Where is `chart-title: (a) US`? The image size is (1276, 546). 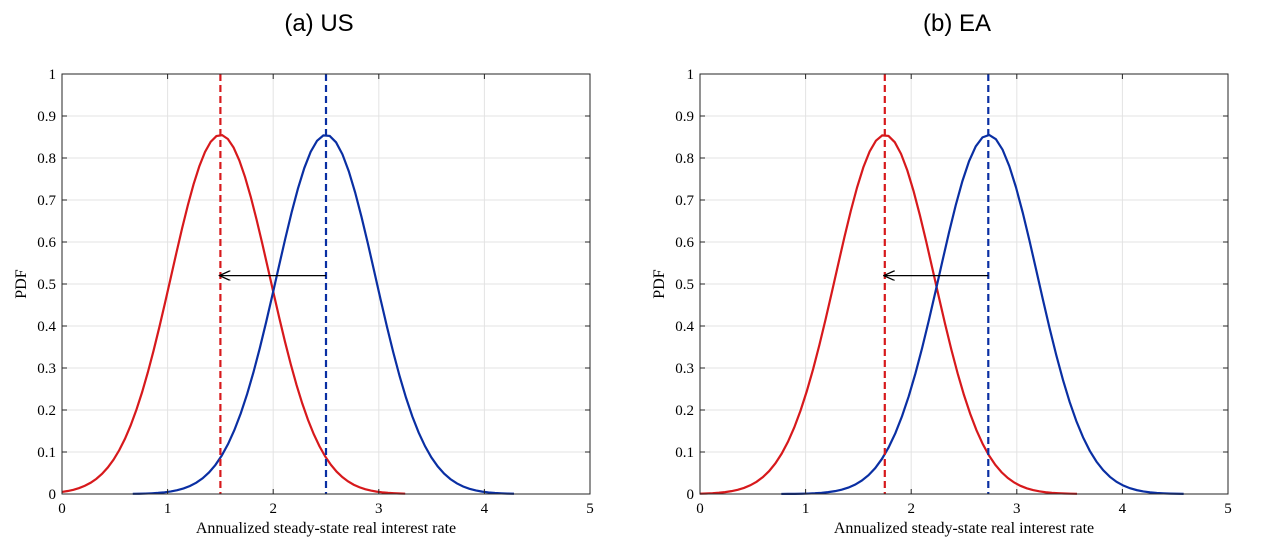
chart-title: (a) US is located at coordinates (319, 23).